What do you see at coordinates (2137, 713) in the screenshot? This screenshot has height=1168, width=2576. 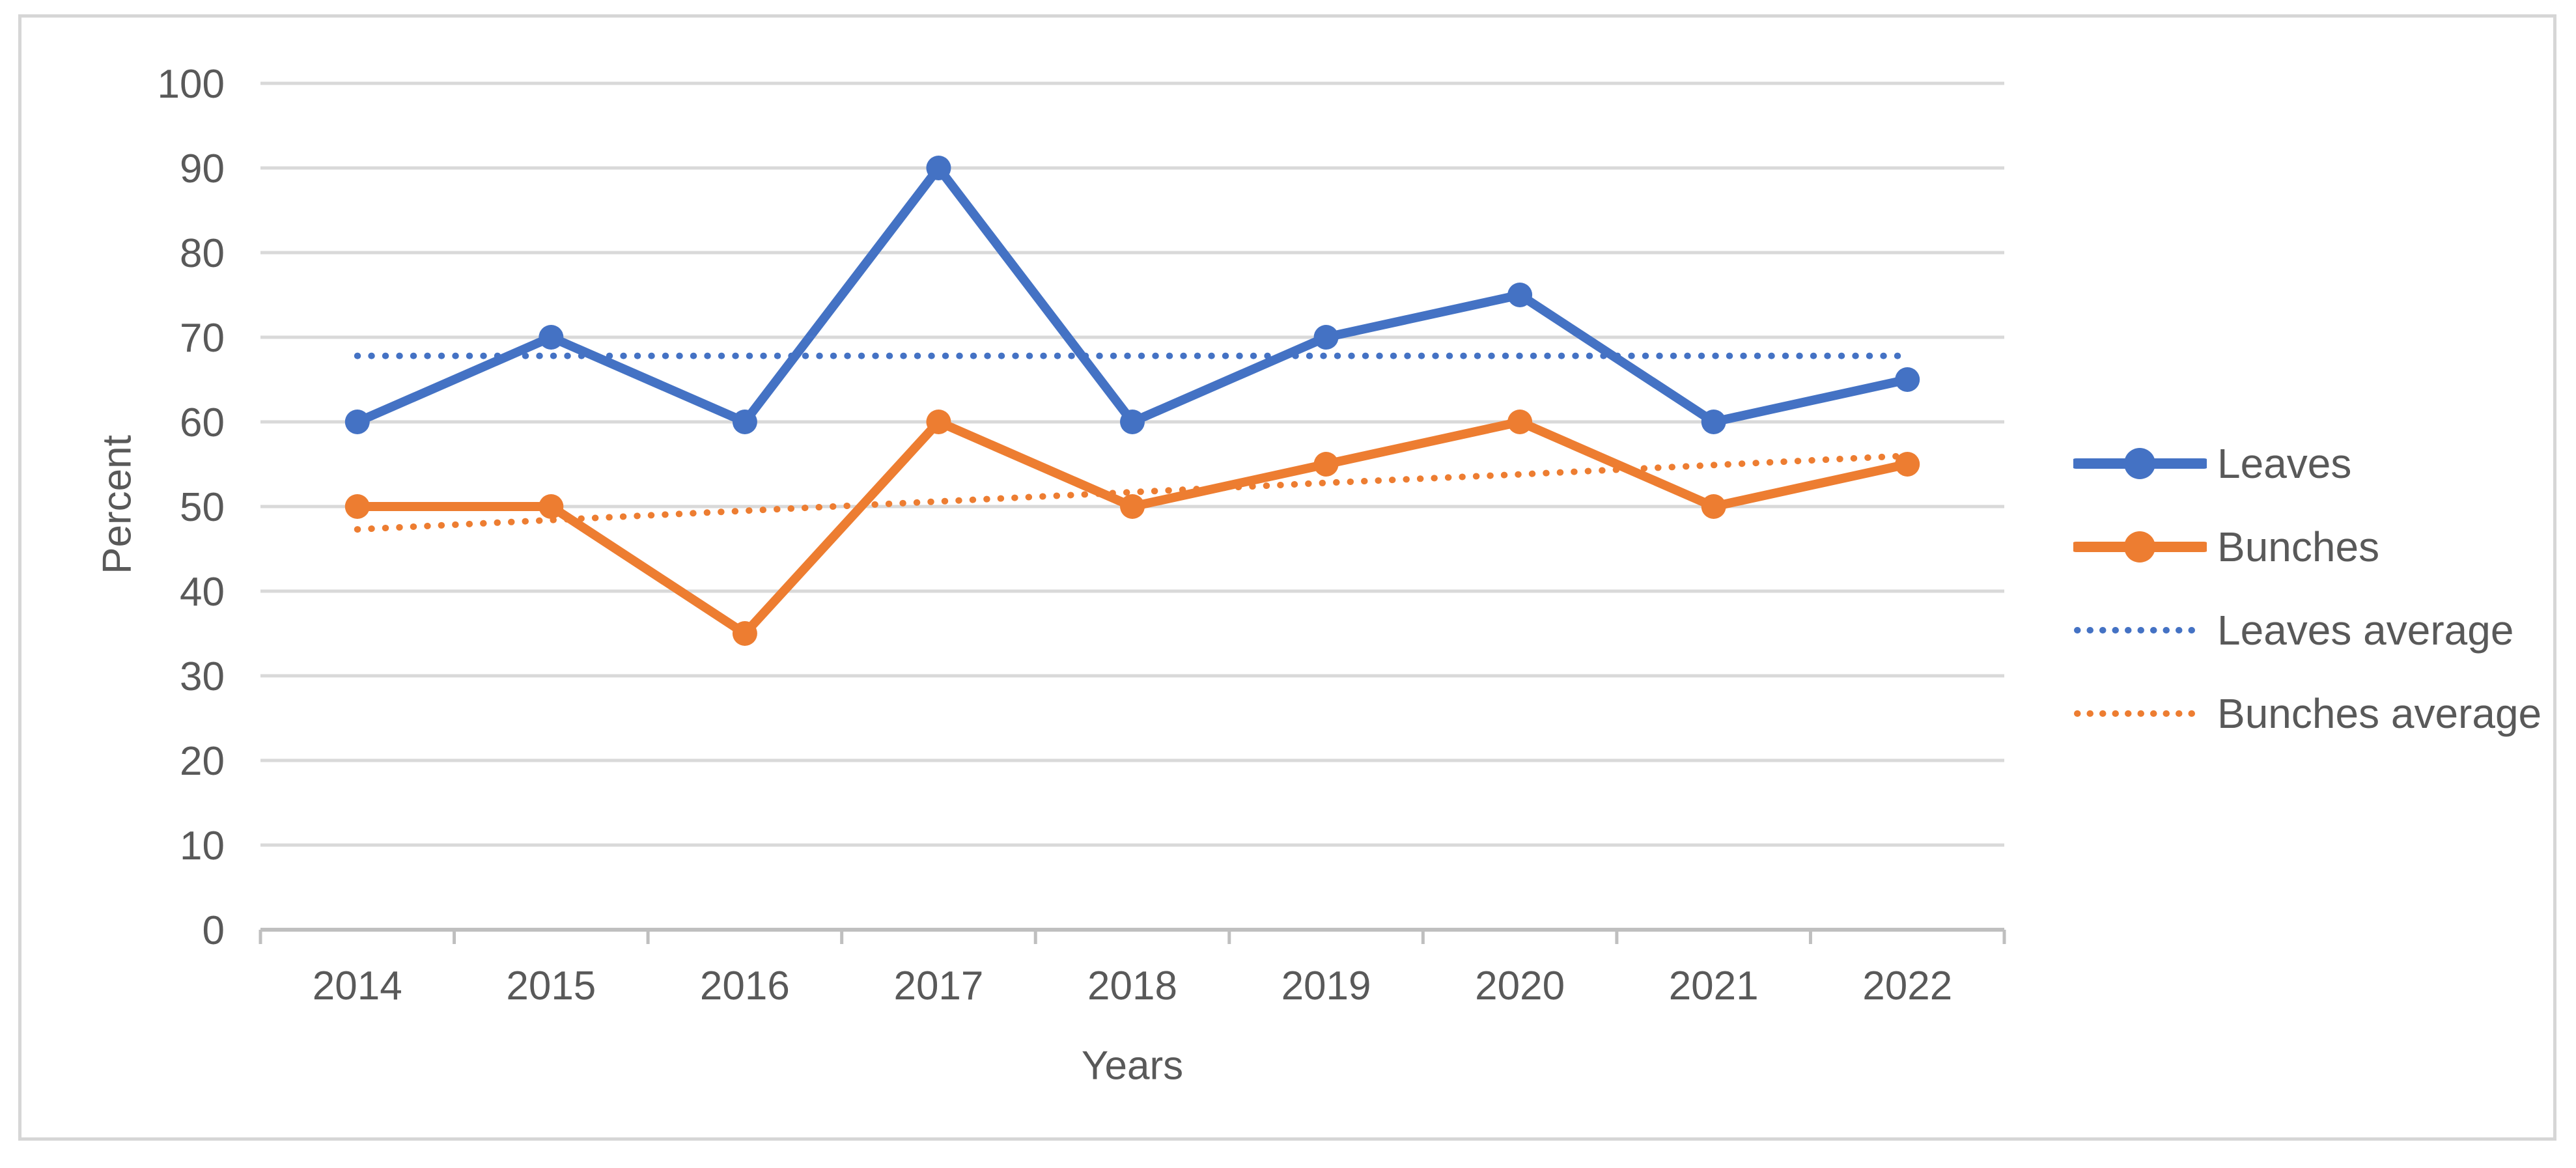 I see `legend-swatch-bunches-average-icon` at bounding box center [2137, 713].